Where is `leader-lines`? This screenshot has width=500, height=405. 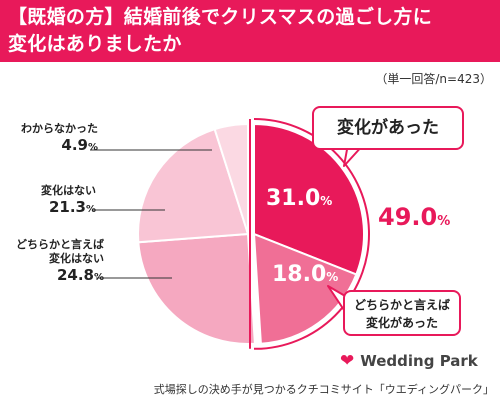
leader-lines is located at coordinates (151, 214).